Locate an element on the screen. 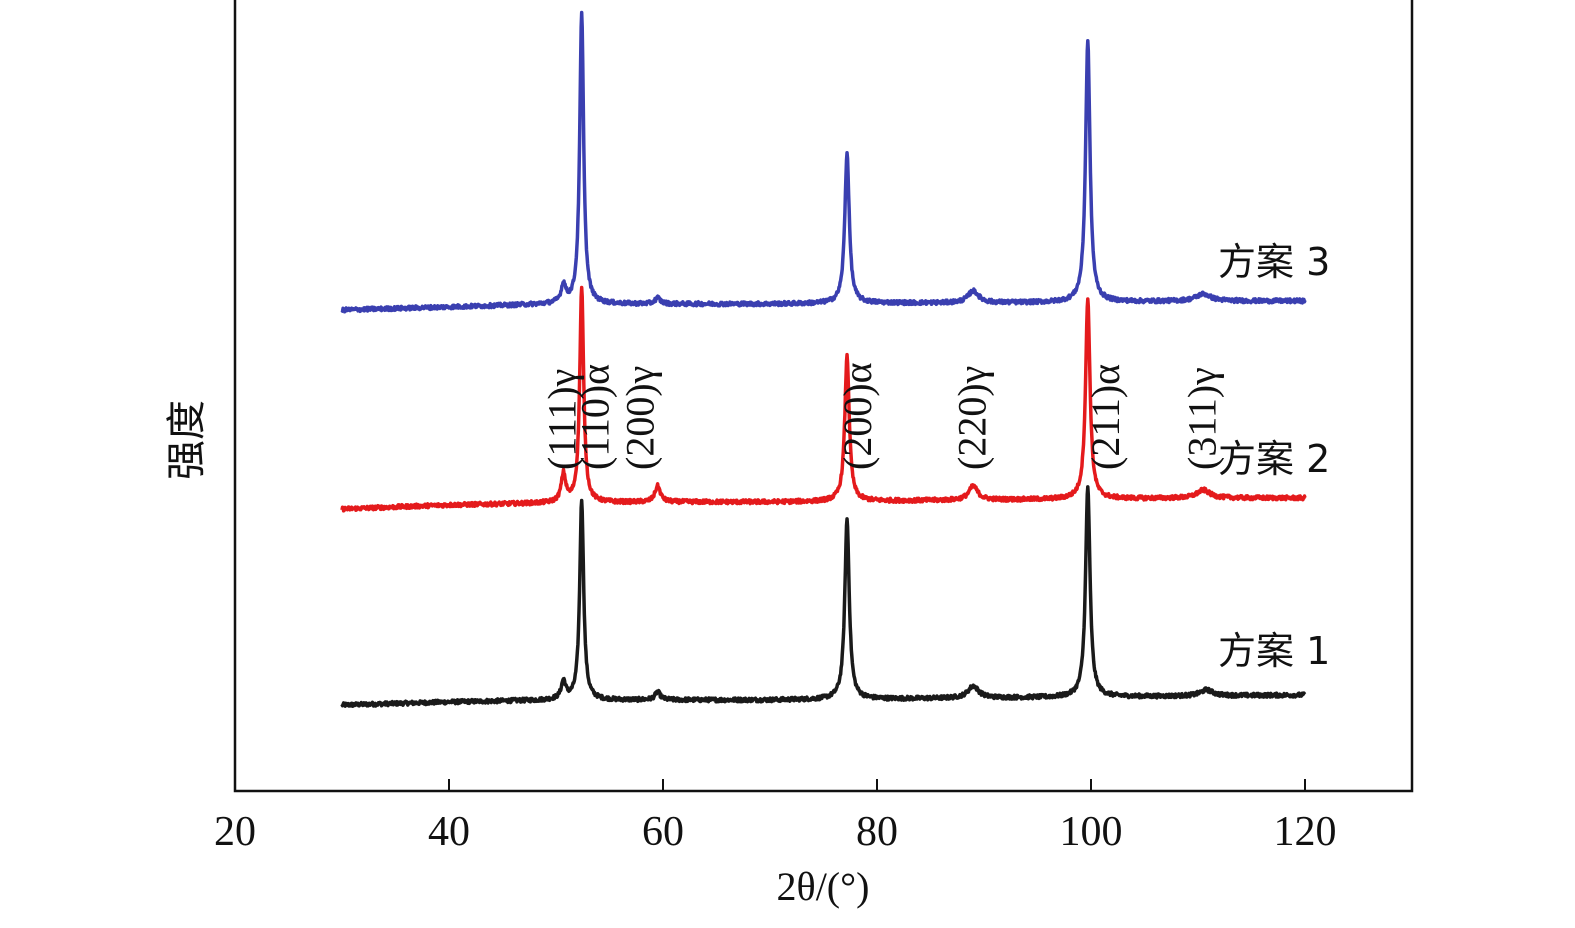 This screenshot has height=928, width=1575. y-axis-title: 强度 is located at coordinates (186, 440).